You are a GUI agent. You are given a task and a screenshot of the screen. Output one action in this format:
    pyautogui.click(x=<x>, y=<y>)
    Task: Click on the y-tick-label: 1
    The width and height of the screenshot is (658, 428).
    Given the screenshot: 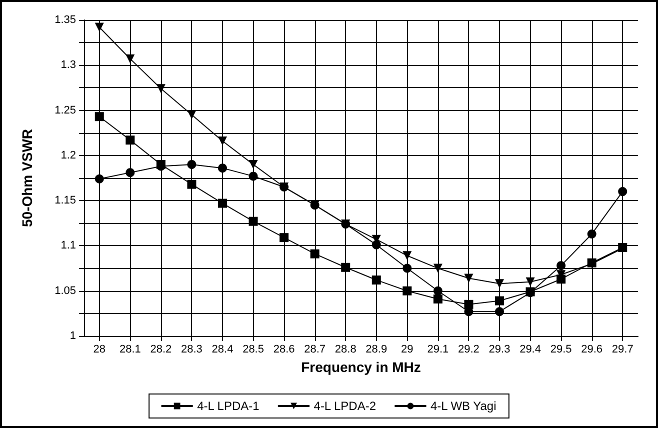 What is the action you would take?
    pyautogui.click(x=73, y=336)
    